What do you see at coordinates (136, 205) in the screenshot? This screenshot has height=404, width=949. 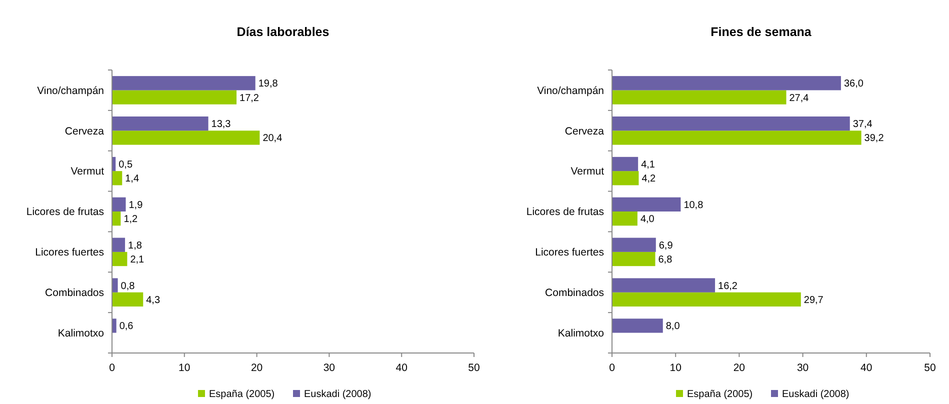 I see `data-label: 1,9` at bounding box center [136, 205].